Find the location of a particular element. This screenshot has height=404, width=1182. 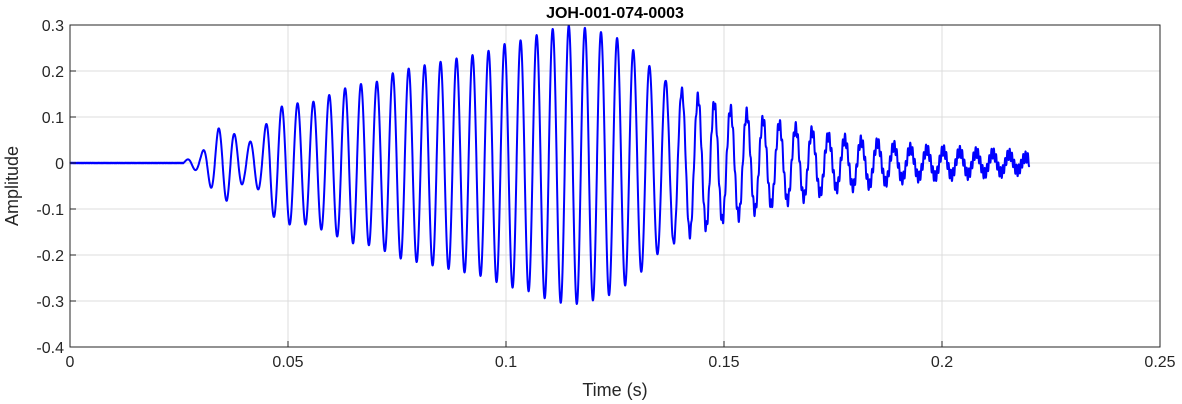

y-tick-label: -0.1 is located at coordinates (50, 210).